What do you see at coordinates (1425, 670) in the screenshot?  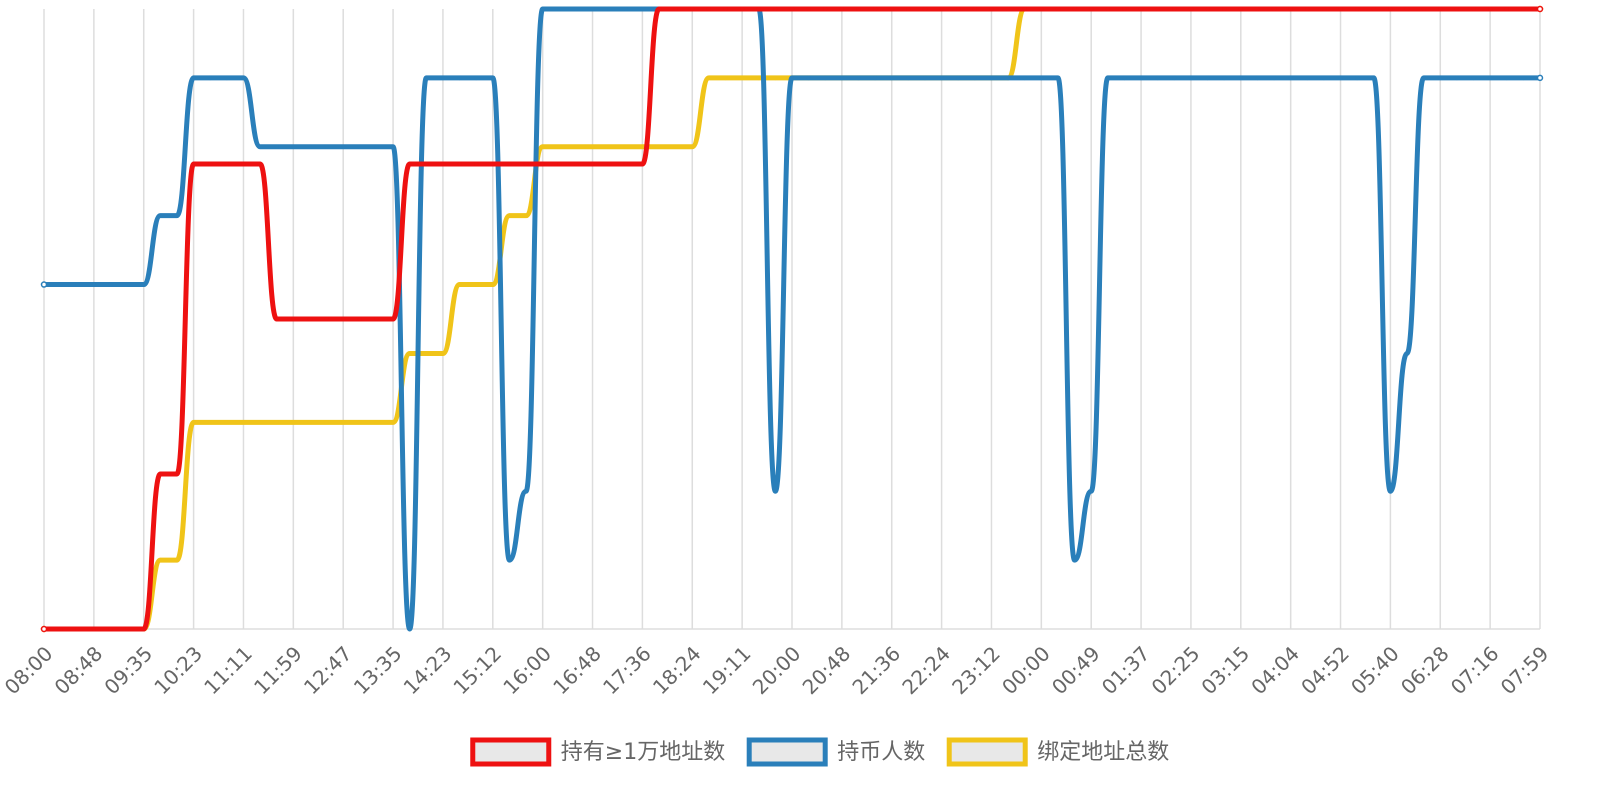 I see `x-tick-label: 06:28` at bounding box center [1425, 670].